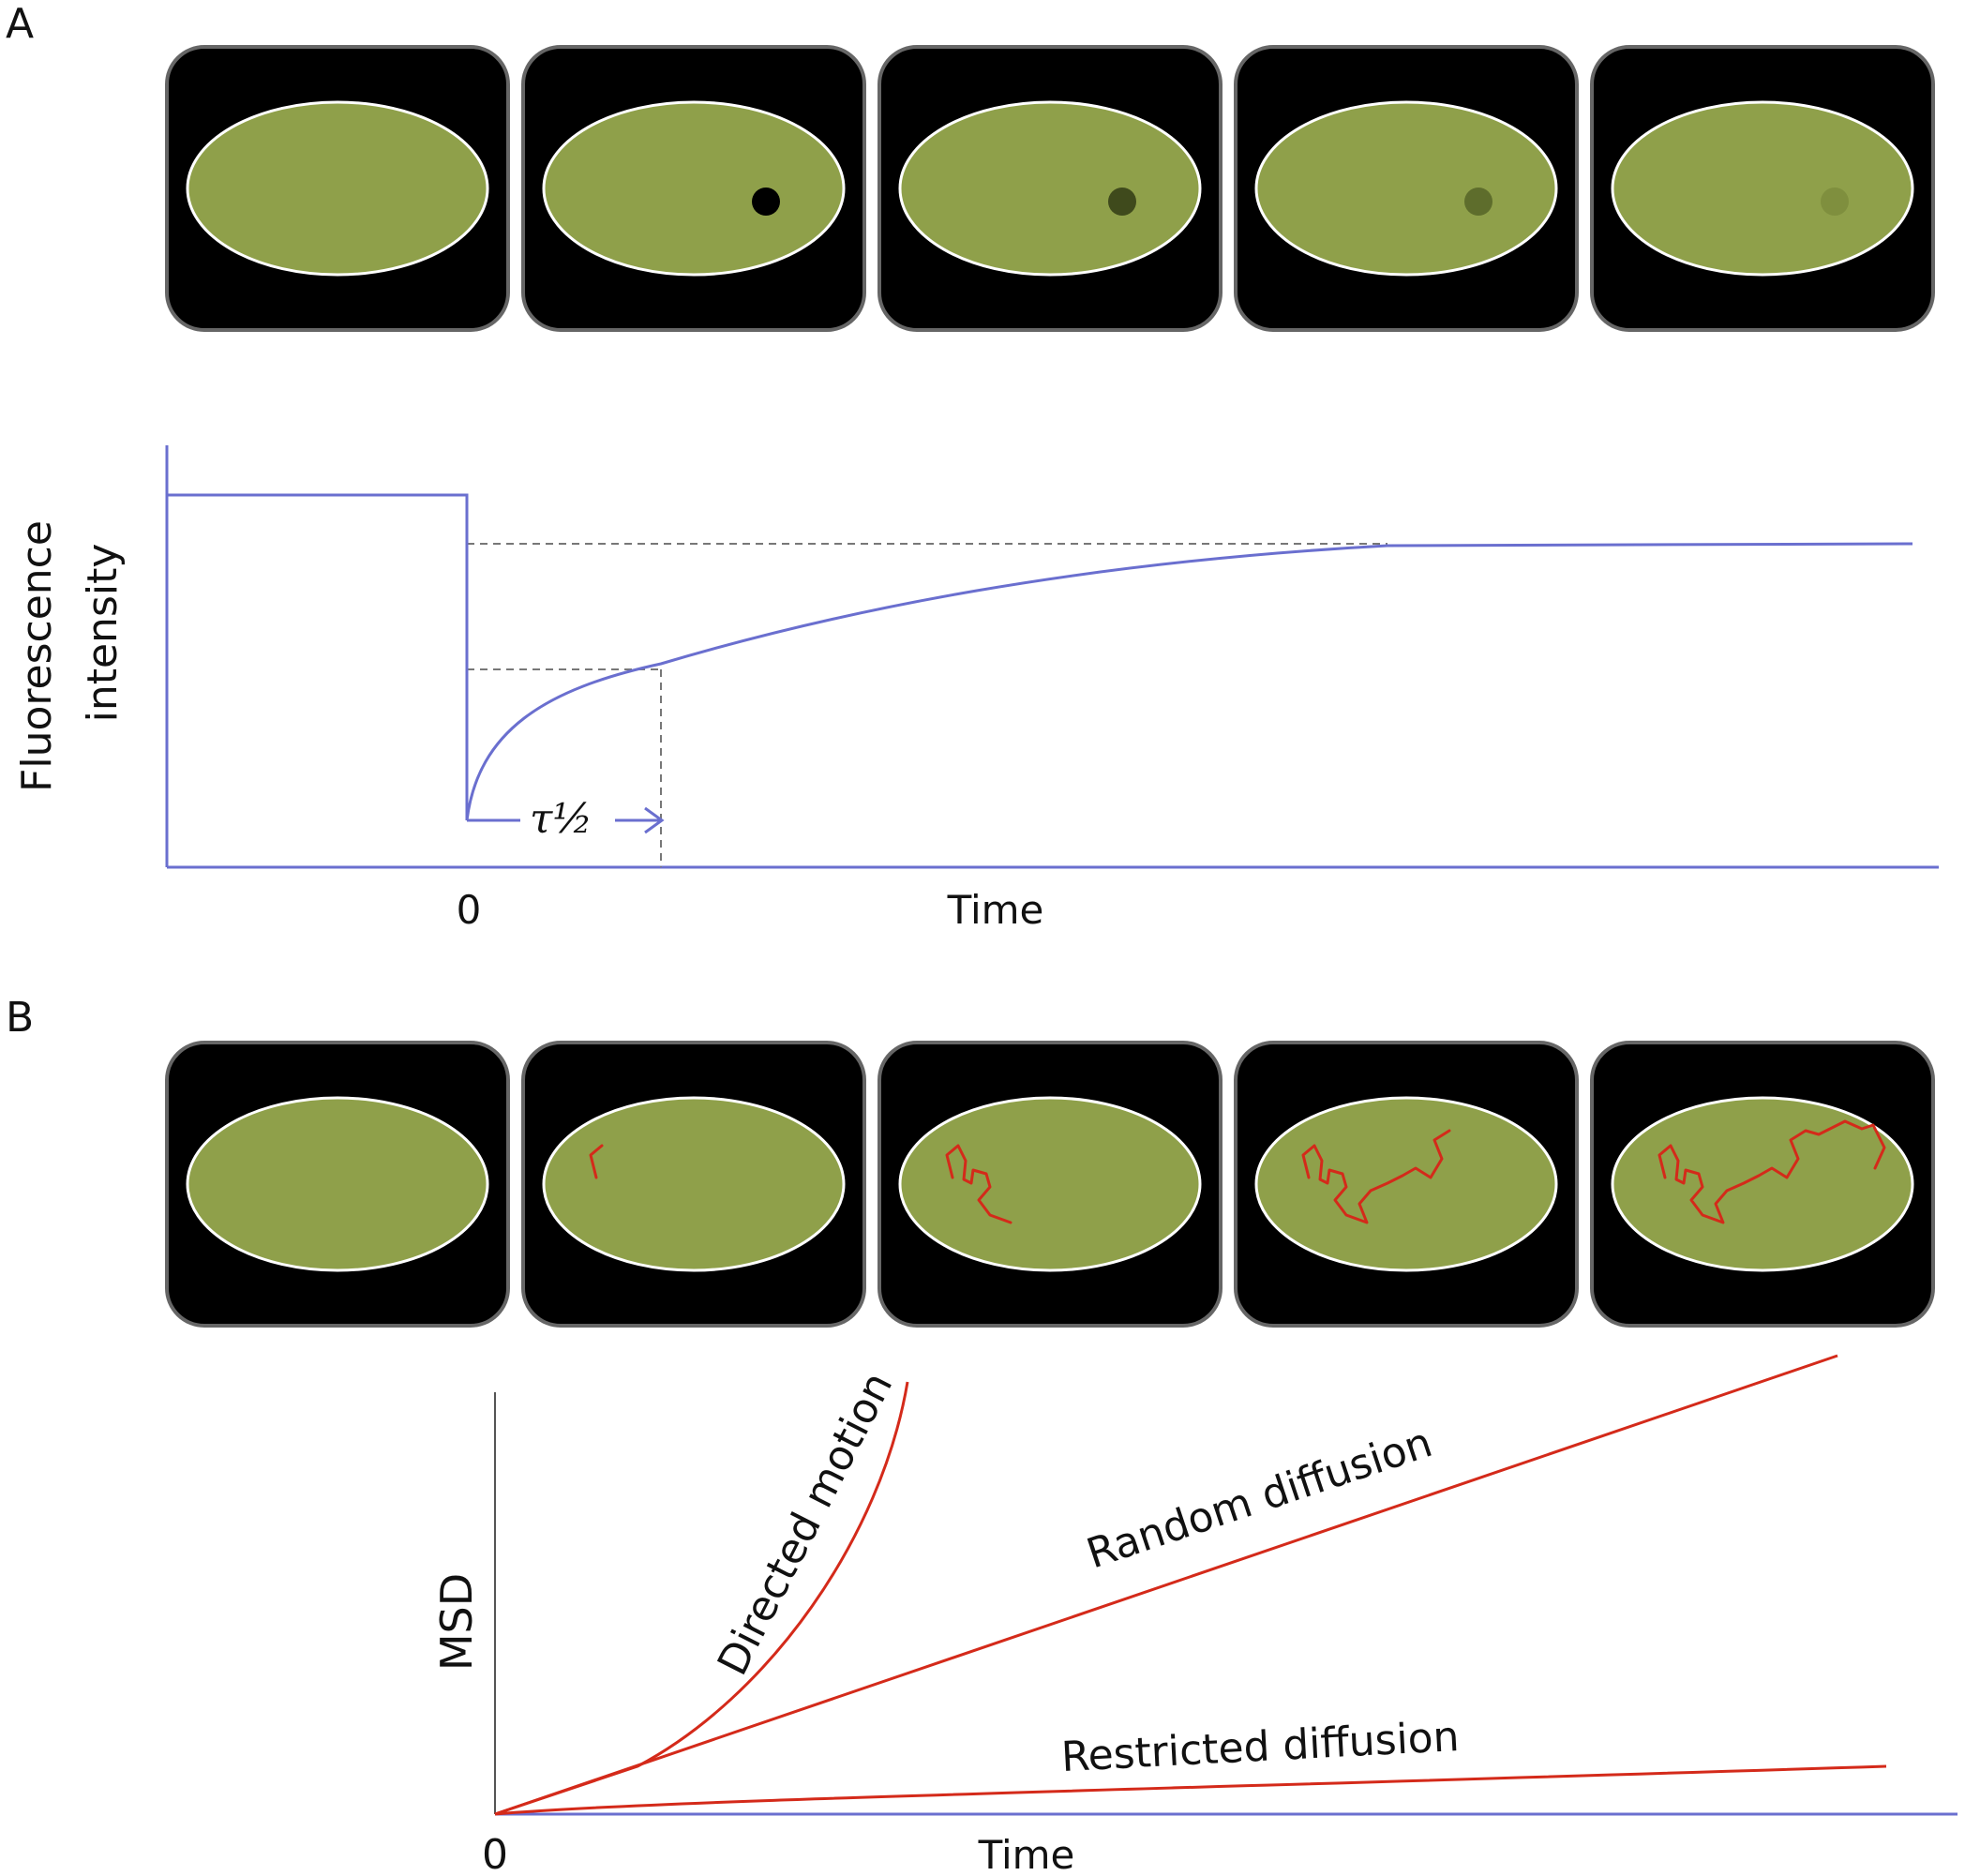 The height and width of the screenshot is (1876, 1965). Describe the element at coordinates (103, 633) in the screenshot. I see `a-y-label-line2: intensity` at that location.